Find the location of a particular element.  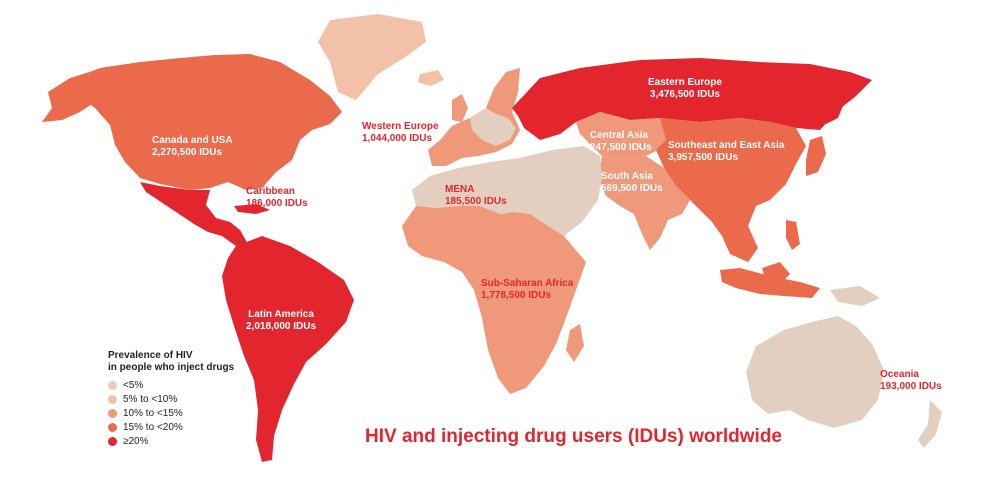

legend-item: 5% to <10% is located at coordinates (171, 399).